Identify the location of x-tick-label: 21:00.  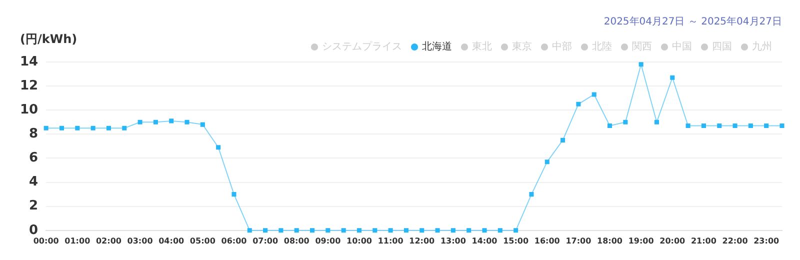
(703, 241).